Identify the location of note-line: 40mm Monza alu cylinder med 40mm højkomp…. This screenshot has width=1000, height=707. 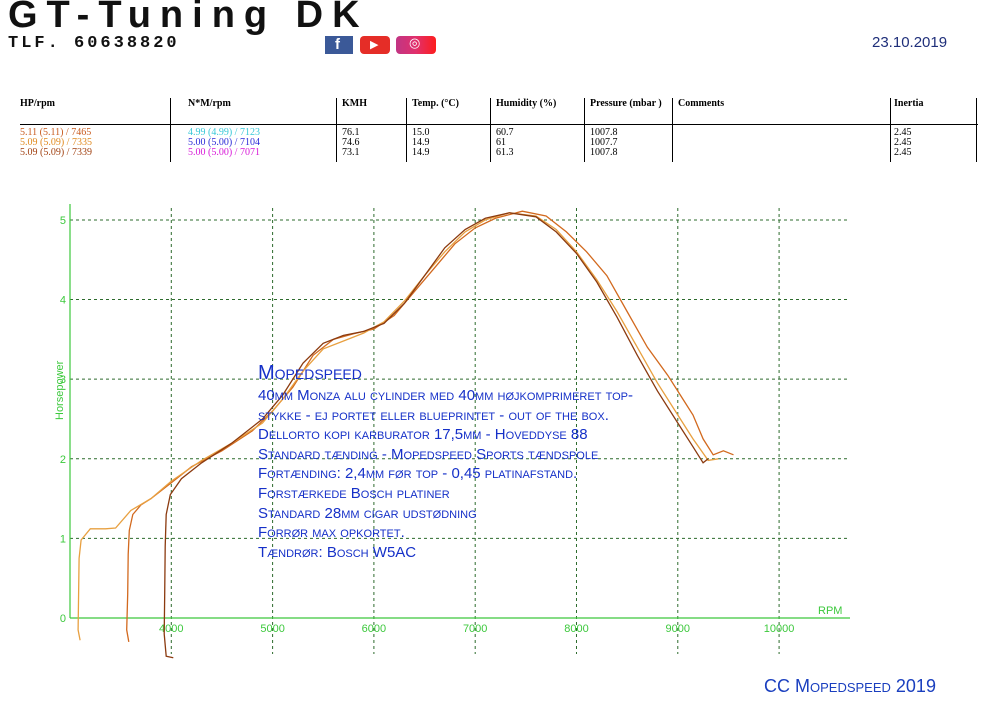
(446, 395).